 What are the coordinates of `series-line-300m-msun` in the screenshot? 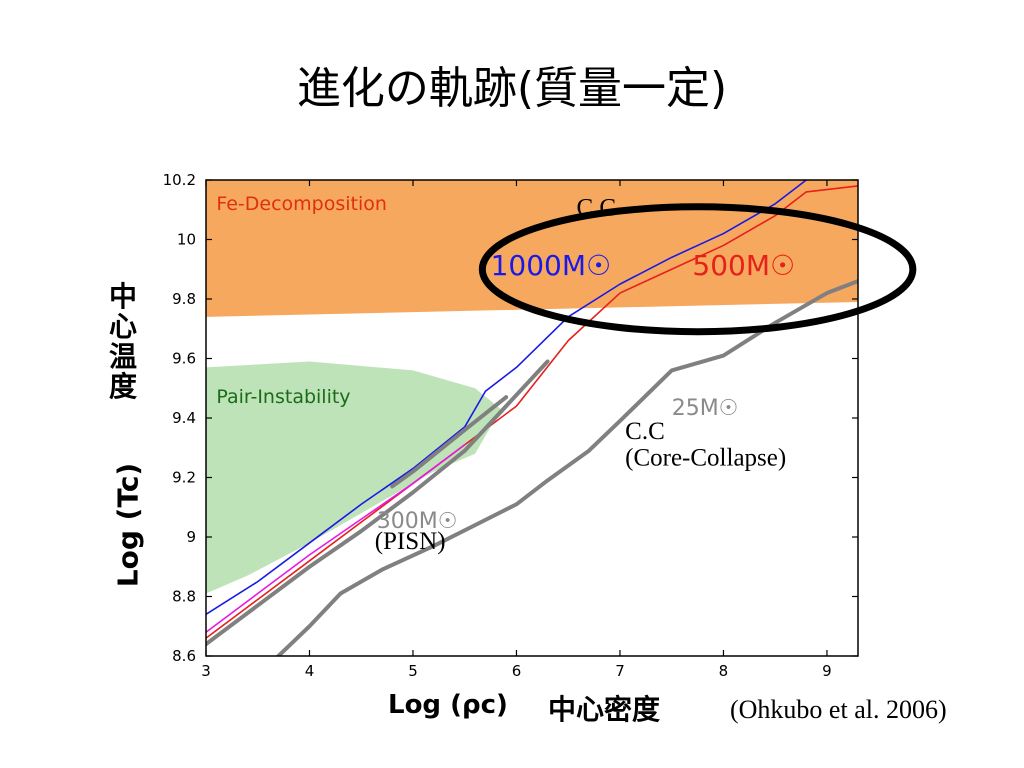 It's located at (378, 503).